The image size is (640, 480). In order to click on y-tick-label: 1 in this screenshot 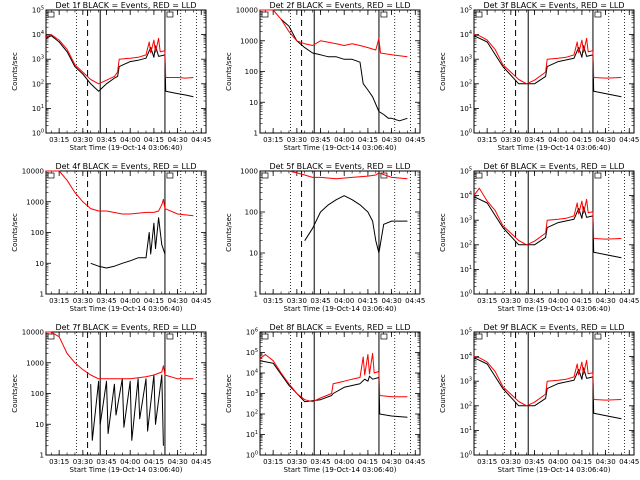, I will do `click(256, 134)`.